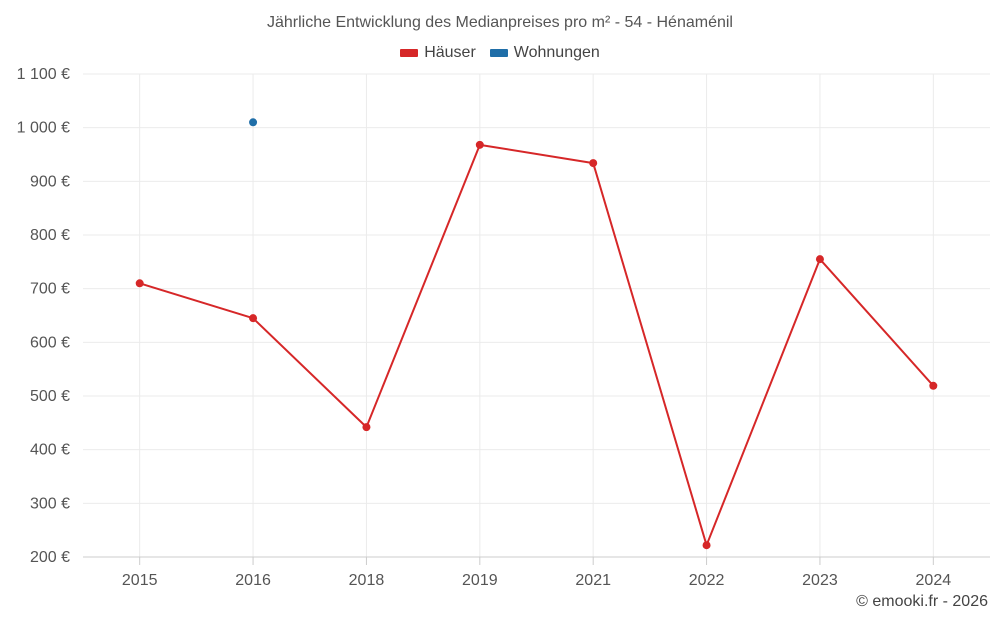  What do you see at coordinates (50, 450) in the screenshot?
I see `y-tick-label: 400 €` at bounding box center [50, 450].